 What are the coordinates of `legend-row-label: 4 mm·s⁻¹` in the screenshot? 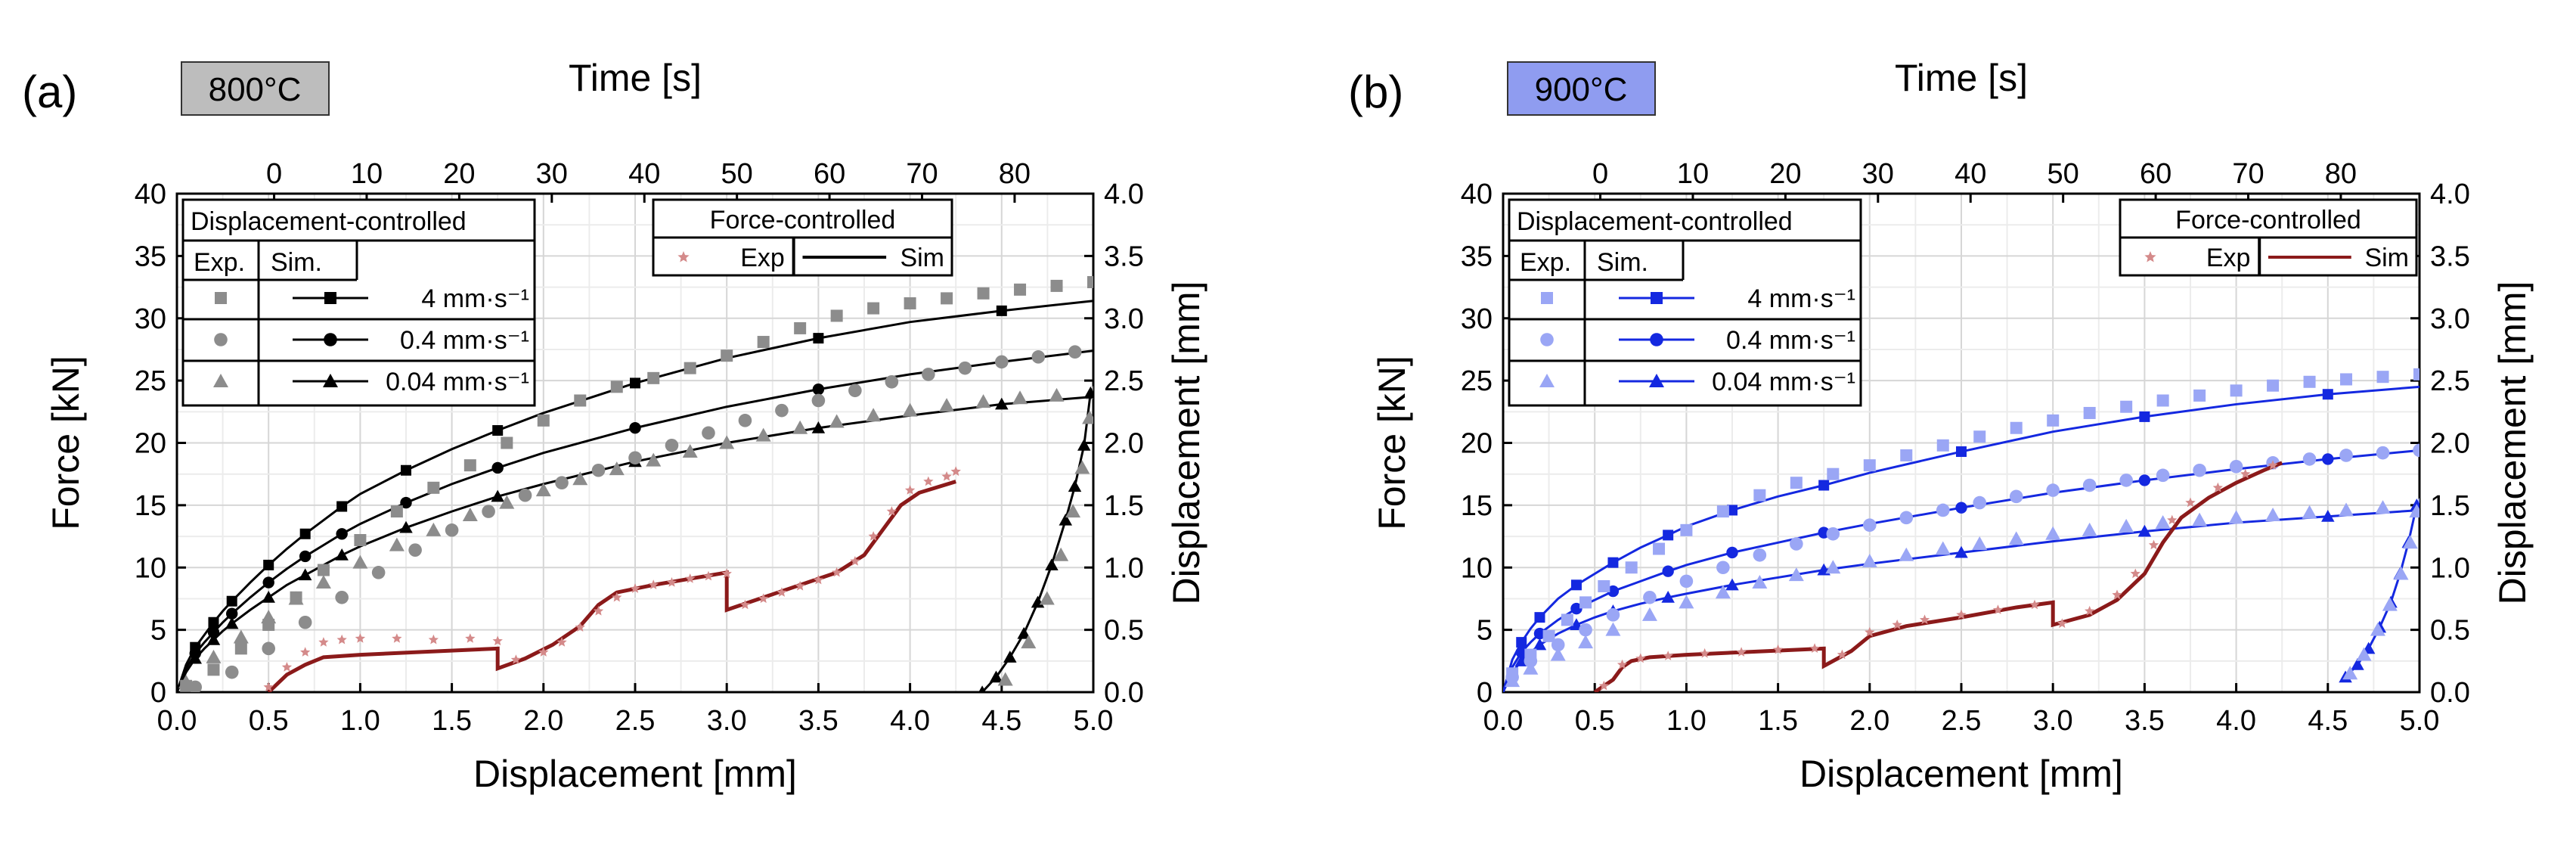 It's located at (475, 299).